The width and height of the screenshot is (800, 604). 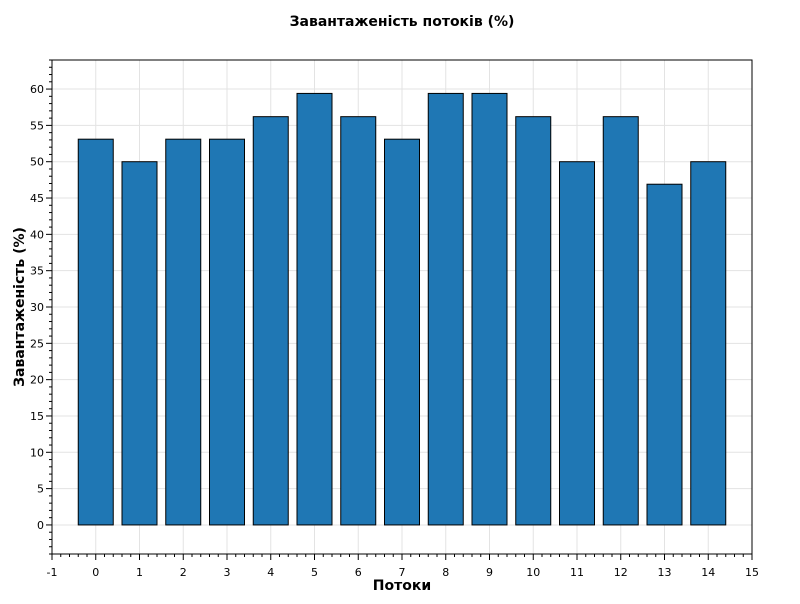 I want to click on y-tick-label: 0, so click(x=40, y=525).